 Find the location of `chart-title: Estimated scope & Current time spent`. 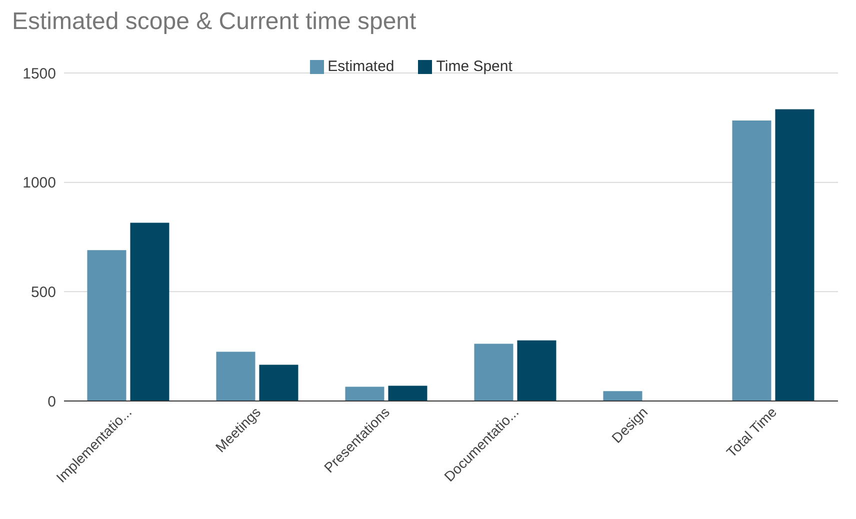

chart-title: Estimated scope & Current time spent is located at coordinates (214, 22).